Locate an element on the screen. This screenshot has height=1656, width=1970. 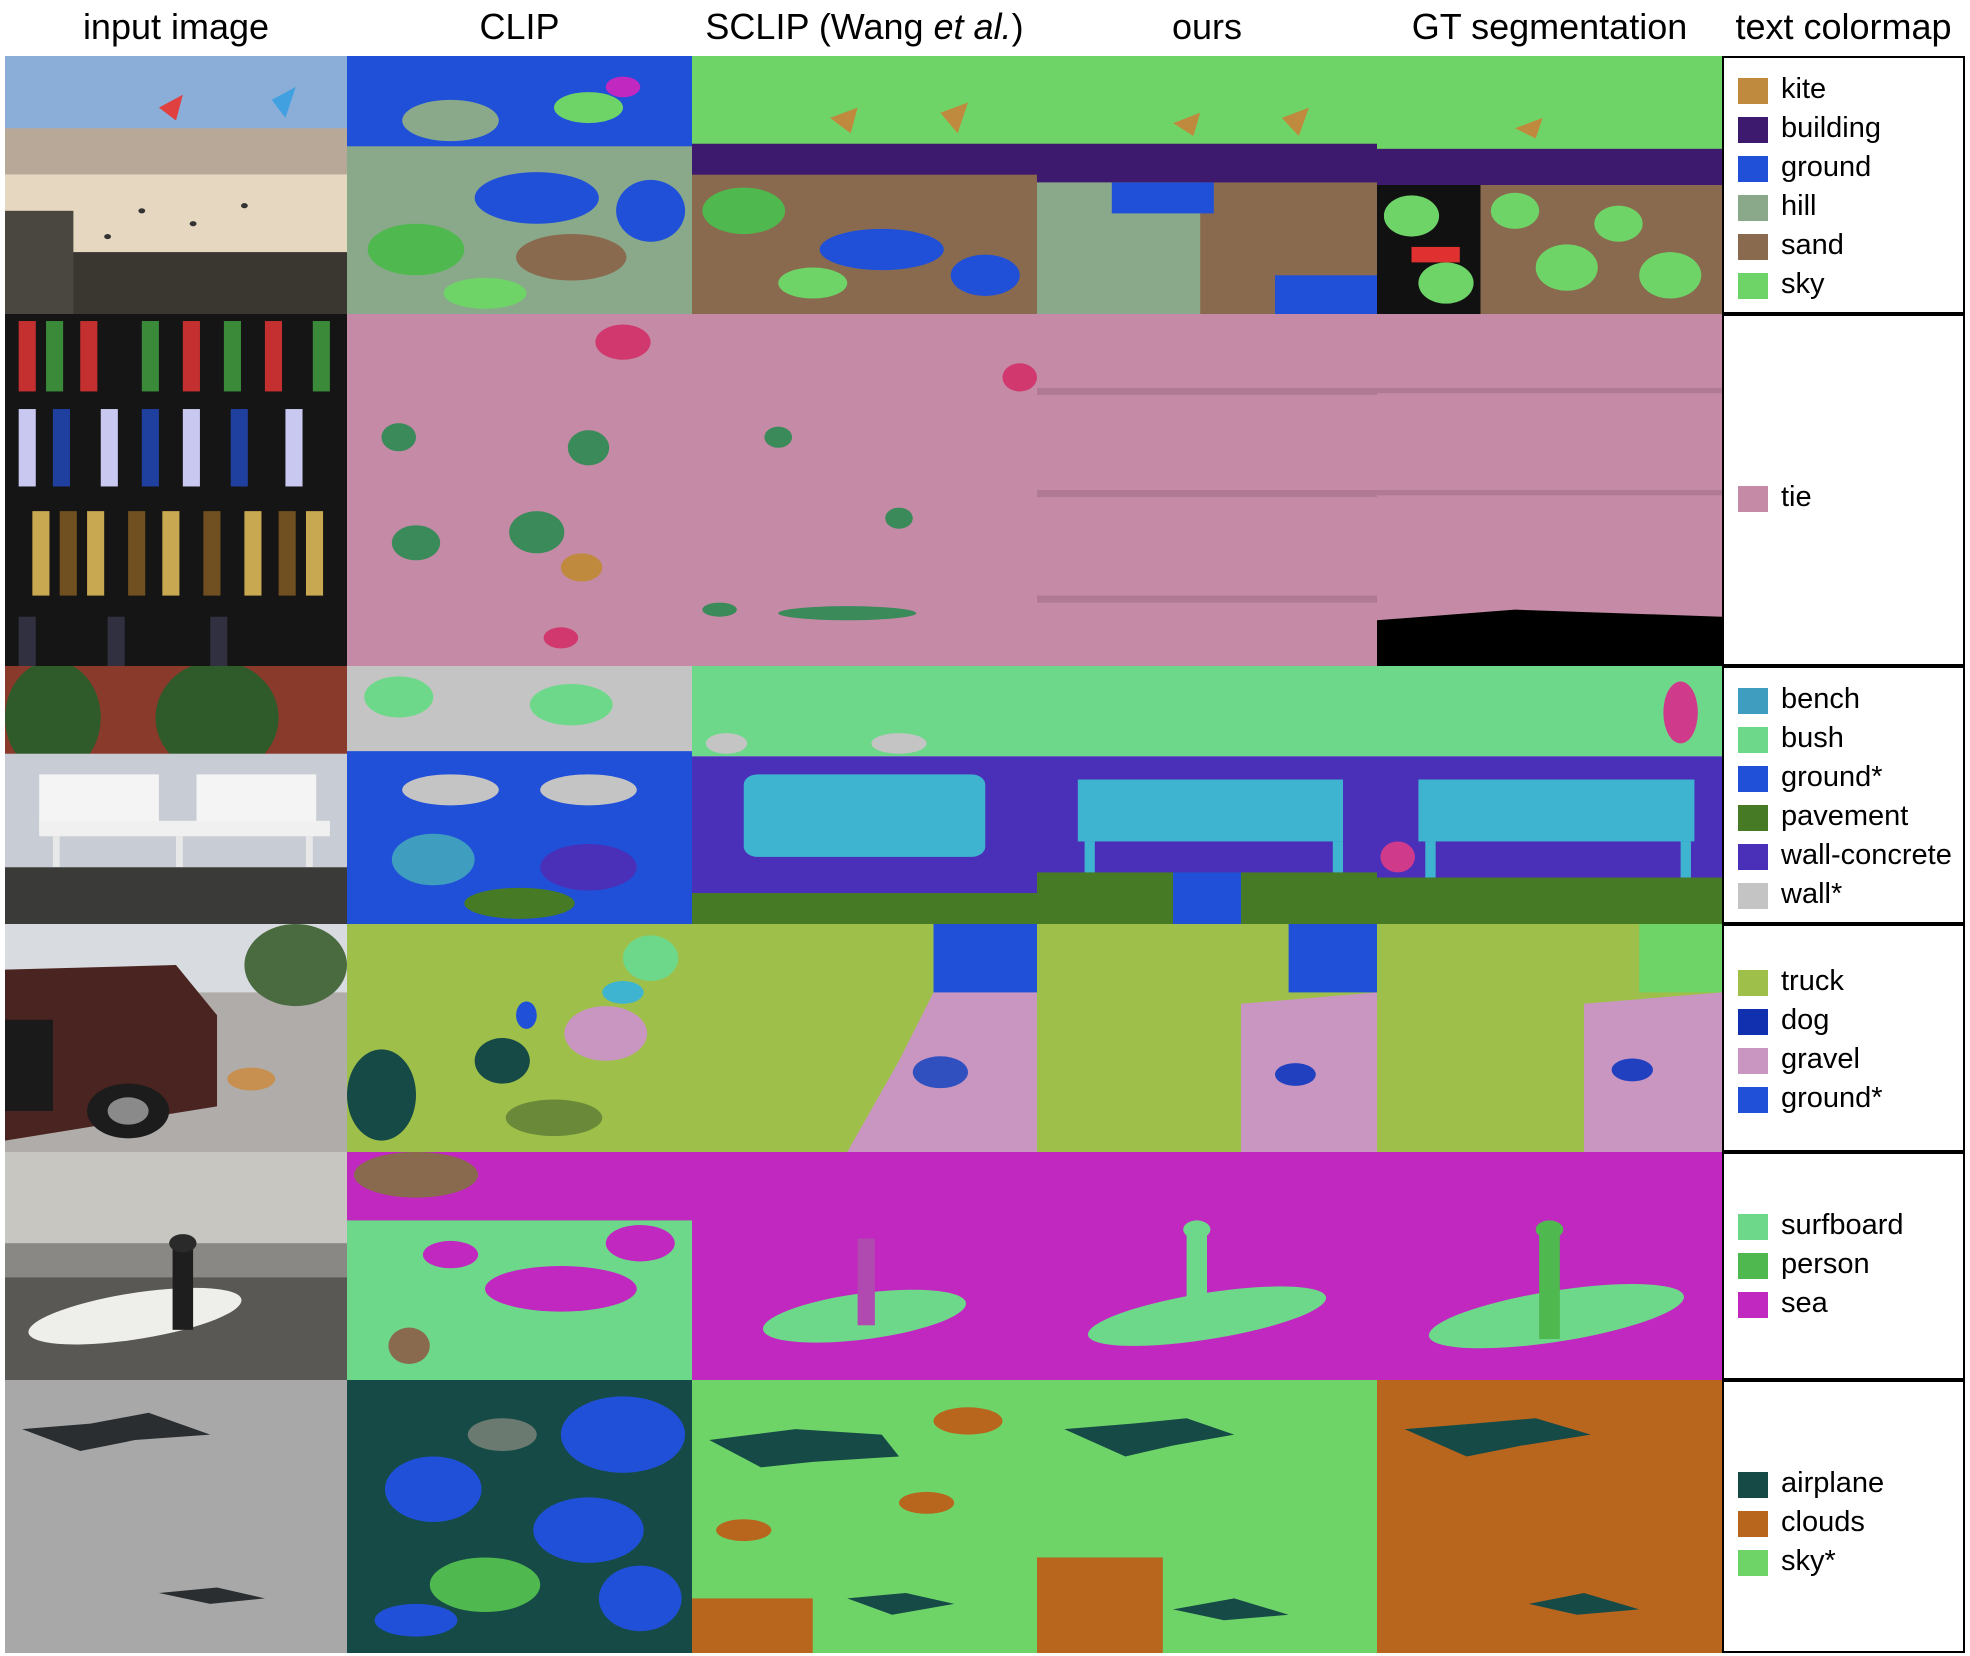
row6-legend-label-airplane: airplane is located at coordinates (1833, 1483).